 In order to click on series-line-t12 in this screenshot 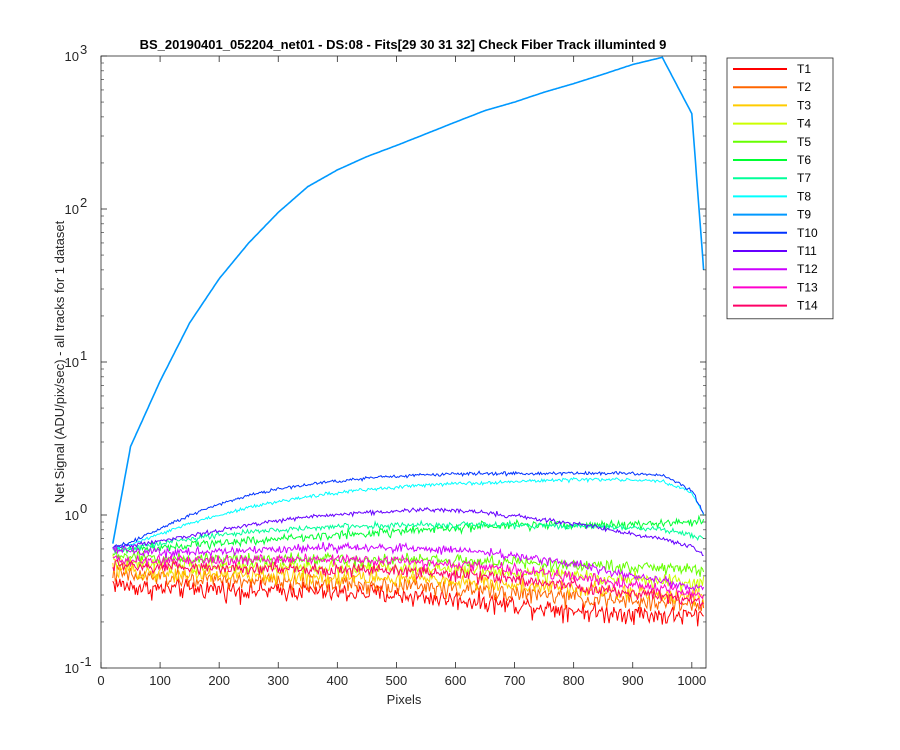, I will do `click(408, 567)`.